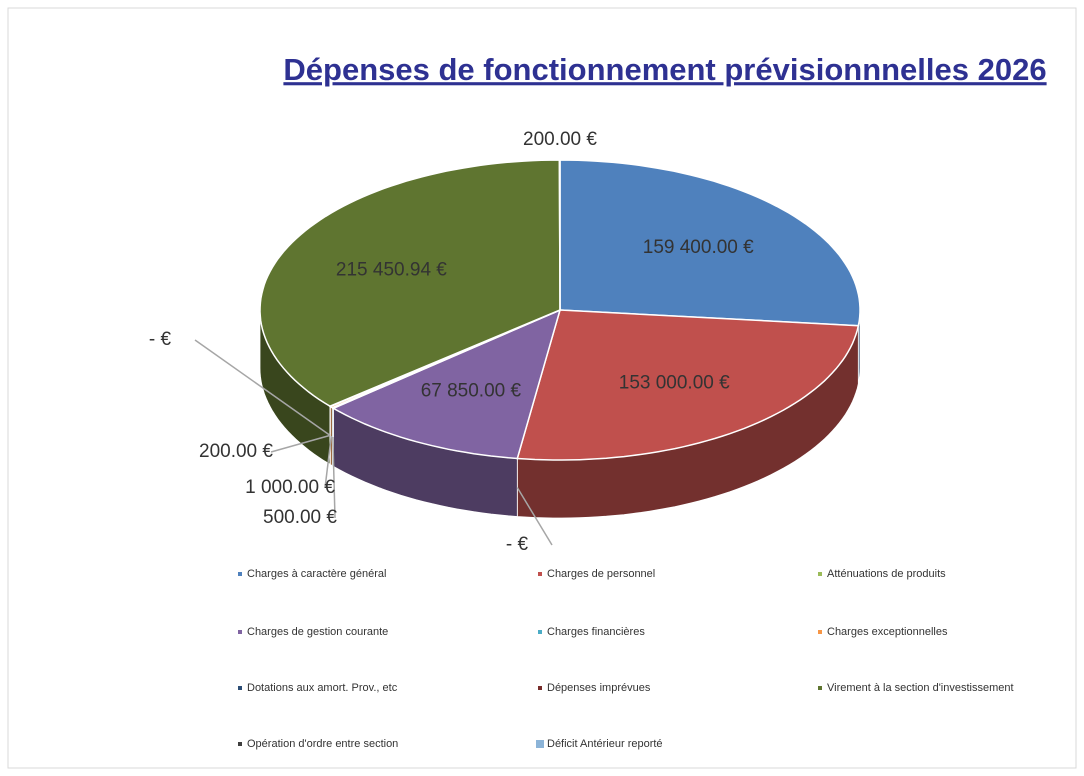 This screenshot has height=776, width=1084. I want to click on legend-label: Charges exceptionnelles, so click(887, 632).